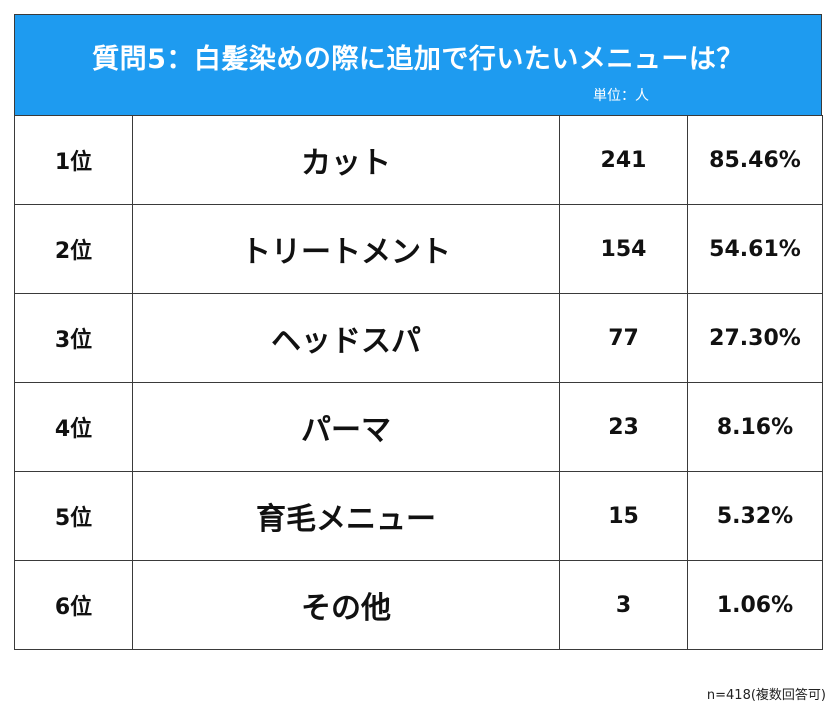 The image size is (840, 710). Describe the element at coordinates (623, 249) in the screenshot. I see `count-cell: 154` at that location.